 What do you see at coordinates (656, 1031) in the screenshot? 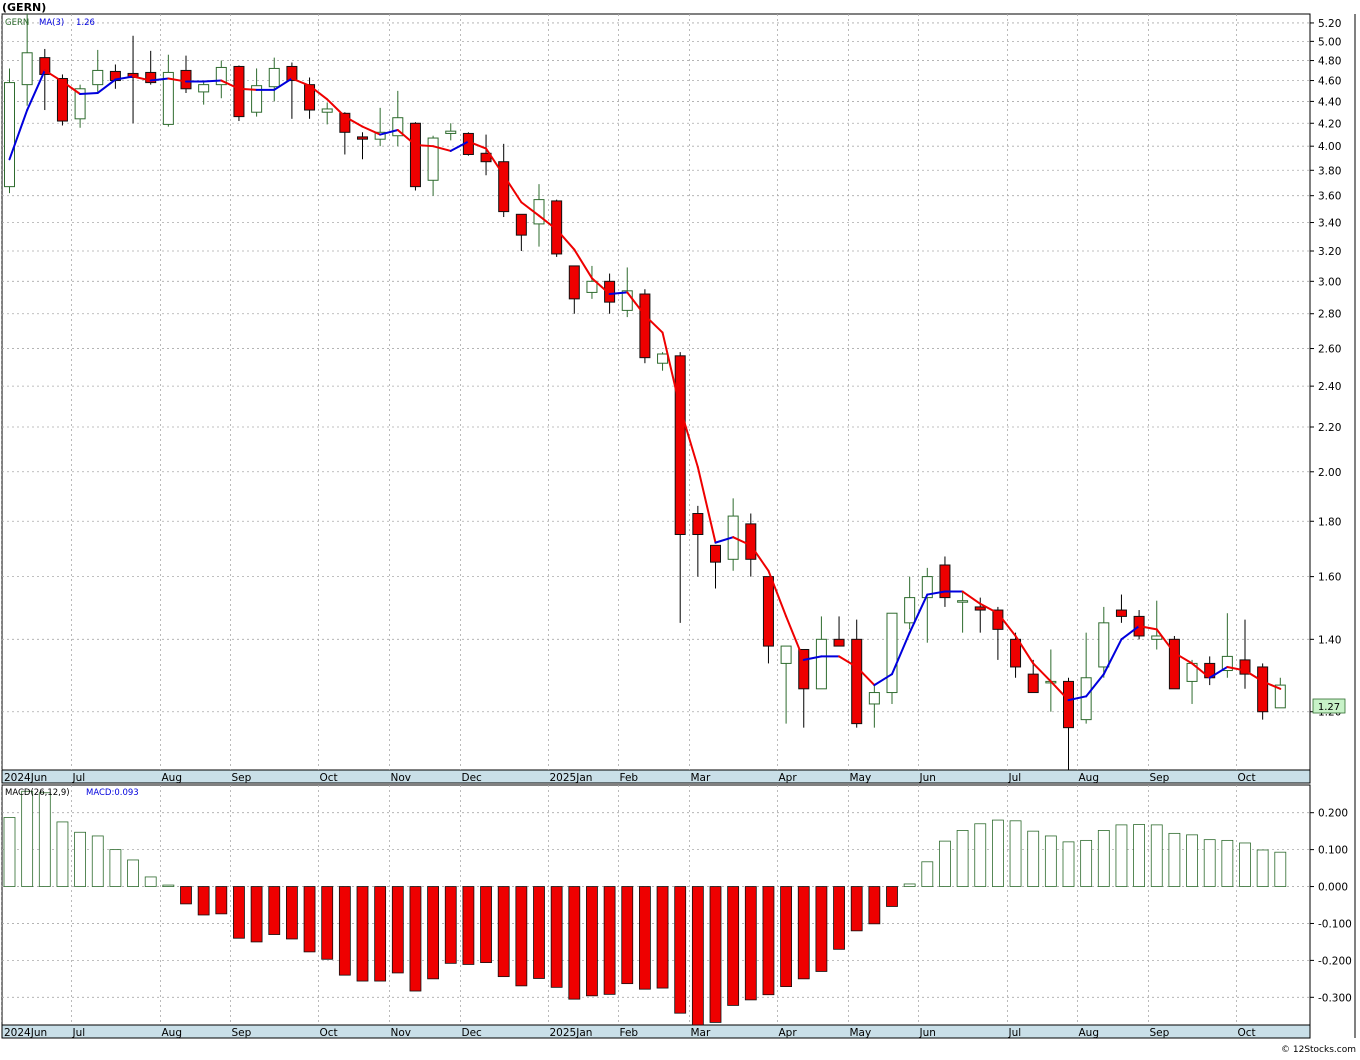
I see `macd-date-axis-band` at bounding box center [656, 1031].